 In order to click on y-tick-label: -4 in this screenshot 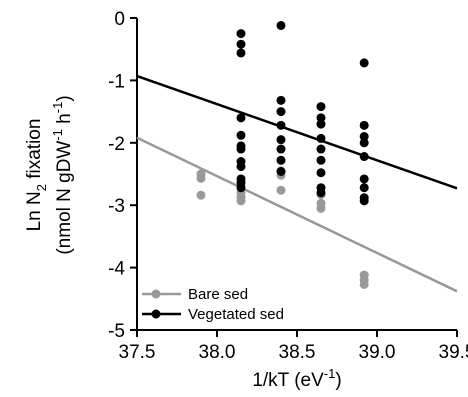, I will do `click(116, 269)`.